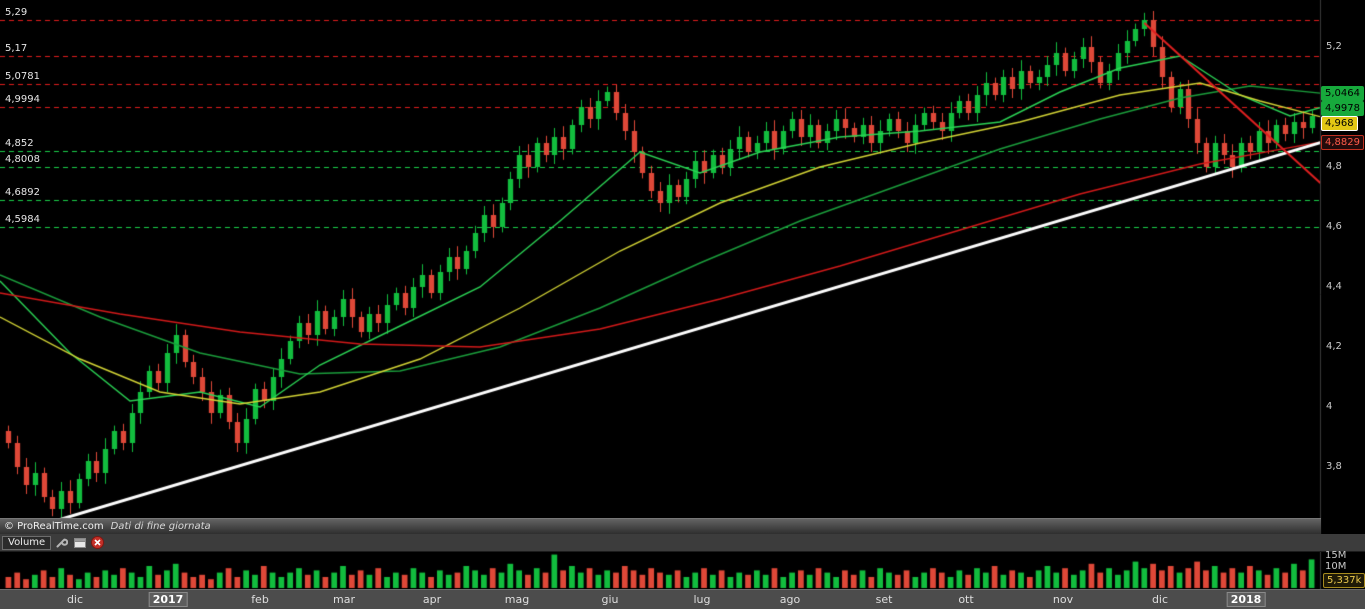 This screenshot has height=609, width=1365. I want to click on level-label: 5,17, so click(16, 48).